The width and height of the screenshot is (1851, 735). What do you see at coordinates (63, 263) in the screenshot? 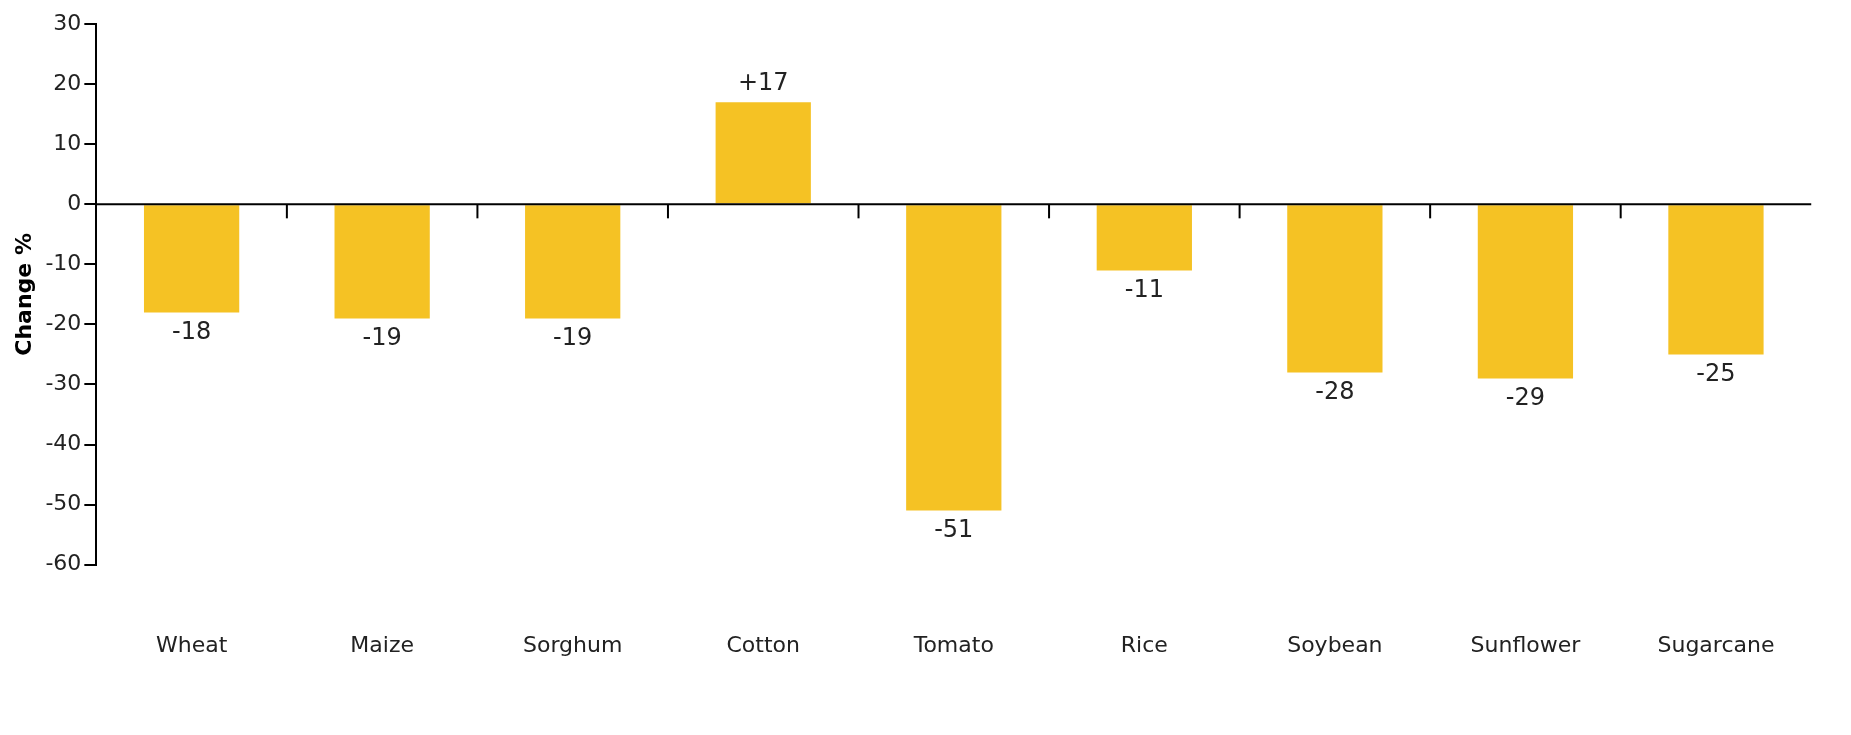
I see `y-tick-label: -10` at bounding box center [63, 263].